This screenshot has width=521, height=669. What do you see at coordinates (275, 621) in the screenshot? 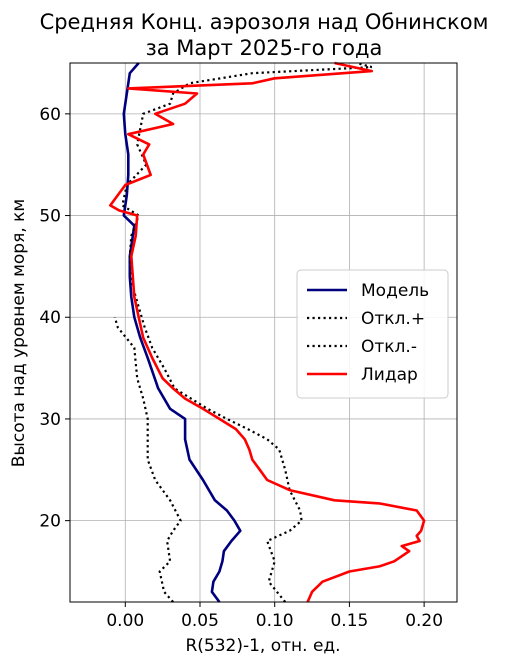
I see `x-tick-label: 0.10` at bounding box center [275, 621].